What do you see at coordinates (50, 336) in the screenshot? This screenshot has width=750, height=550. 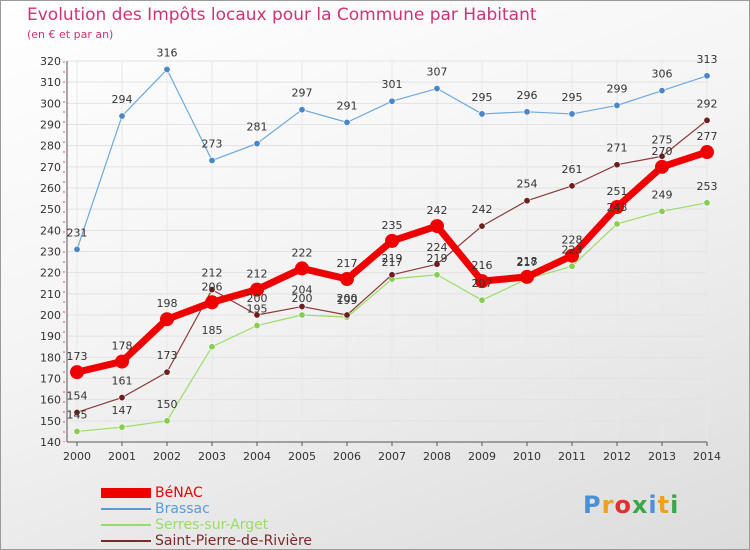 I see `y-tick-label: 190` at bounding box center [50, 336].